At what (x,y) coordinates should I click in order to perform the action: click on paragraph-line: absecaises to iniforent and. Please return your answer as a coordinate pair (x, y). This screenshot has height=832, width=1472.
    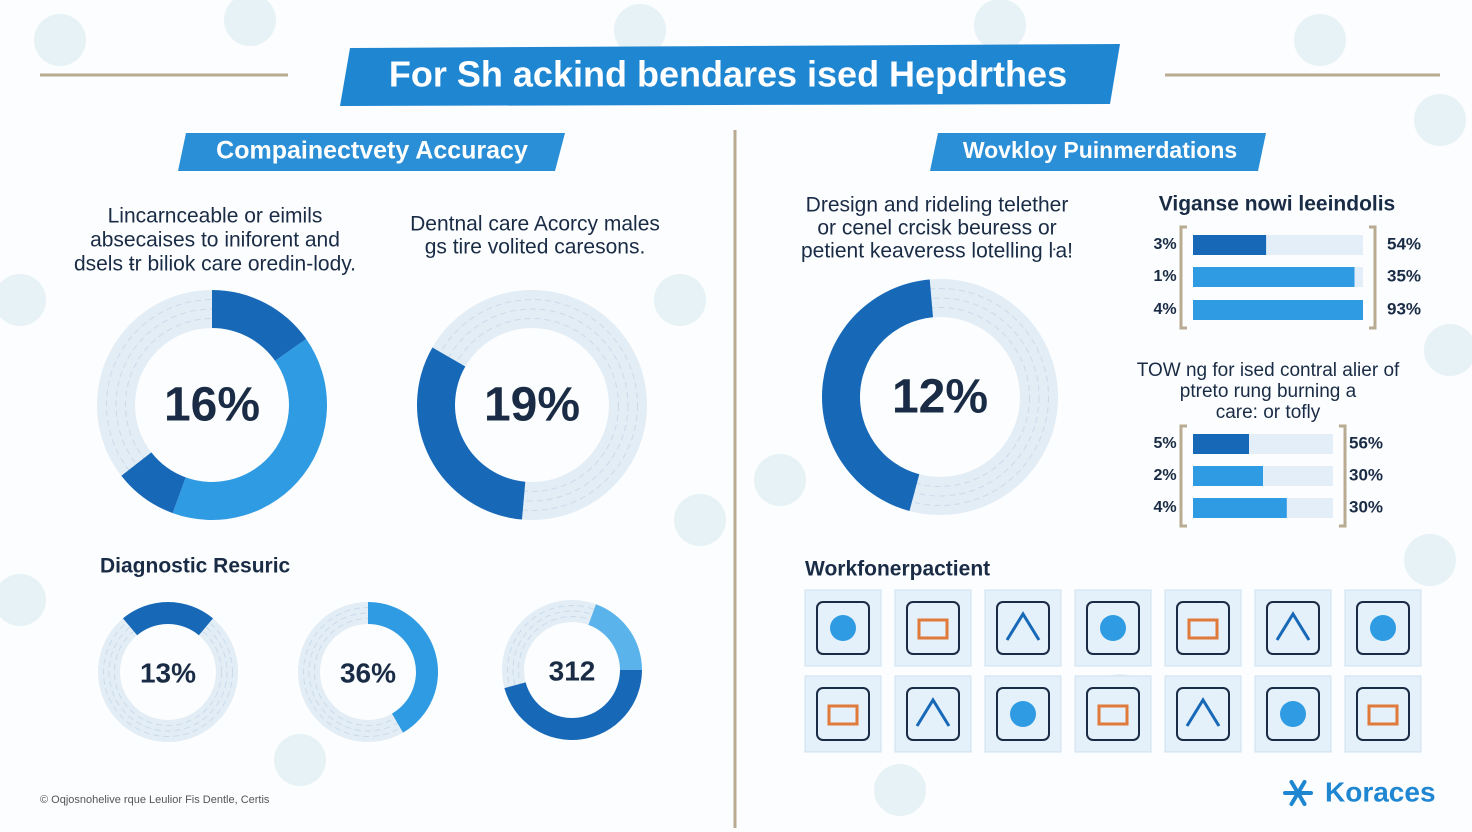
    Looking at the image, I should click on (215, 240).